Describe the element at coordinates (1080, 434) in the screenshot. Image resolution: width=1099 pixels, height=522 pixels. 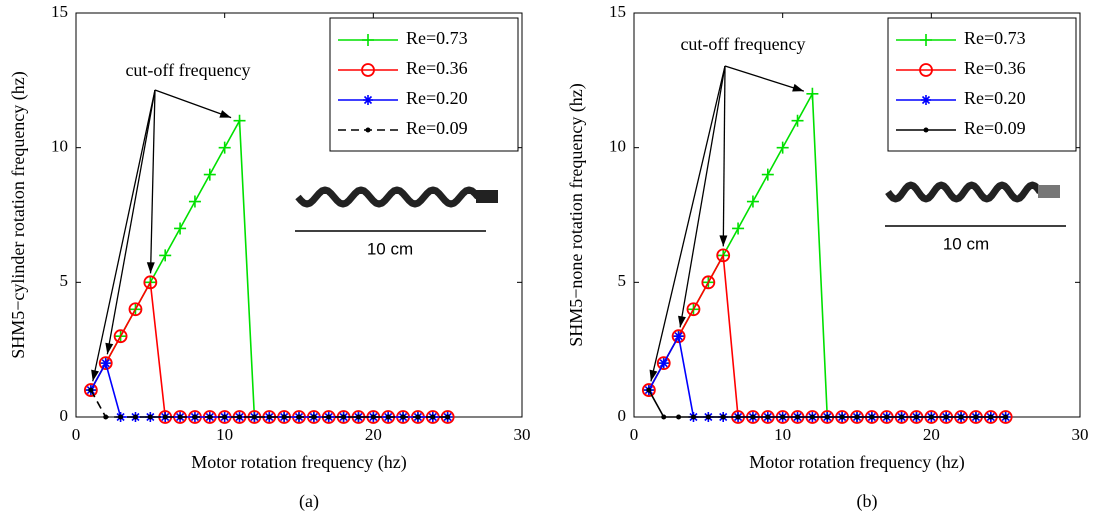
I see `x-tick-label: 30` at that location.